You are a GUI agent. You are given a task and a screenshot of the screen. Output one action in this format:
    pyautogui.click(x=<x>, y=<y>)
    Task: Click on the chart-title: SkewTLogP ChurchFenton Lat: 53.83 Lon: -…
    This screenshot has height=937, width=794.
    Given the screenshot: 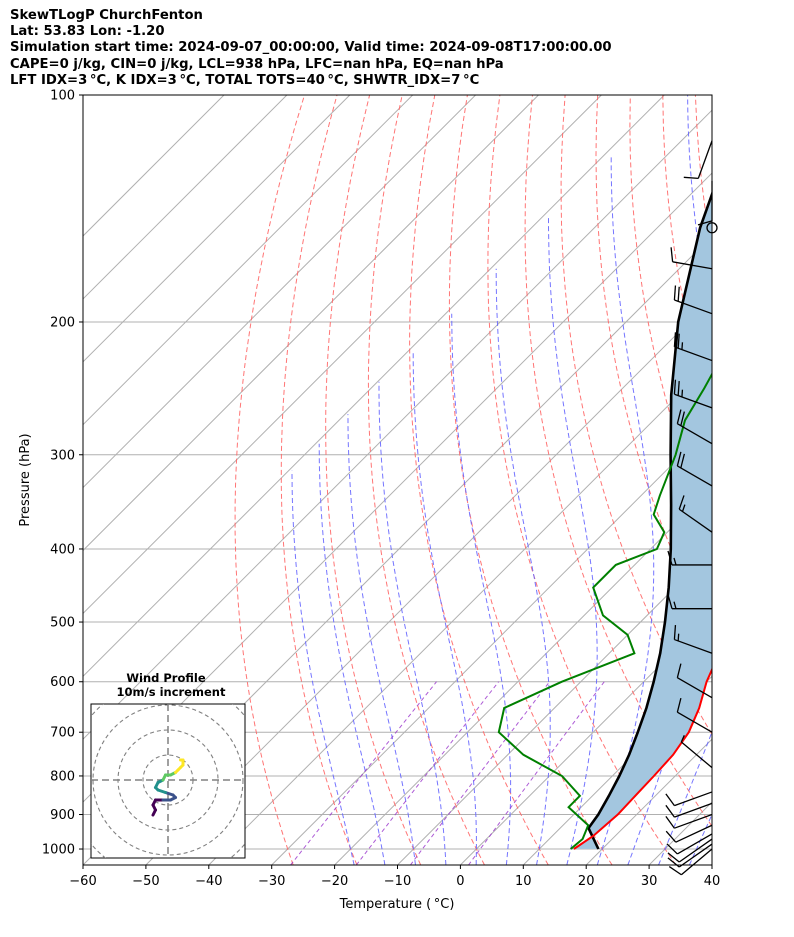 What is the action you would take?
    pyautogui.click(x=311, y=48)
    